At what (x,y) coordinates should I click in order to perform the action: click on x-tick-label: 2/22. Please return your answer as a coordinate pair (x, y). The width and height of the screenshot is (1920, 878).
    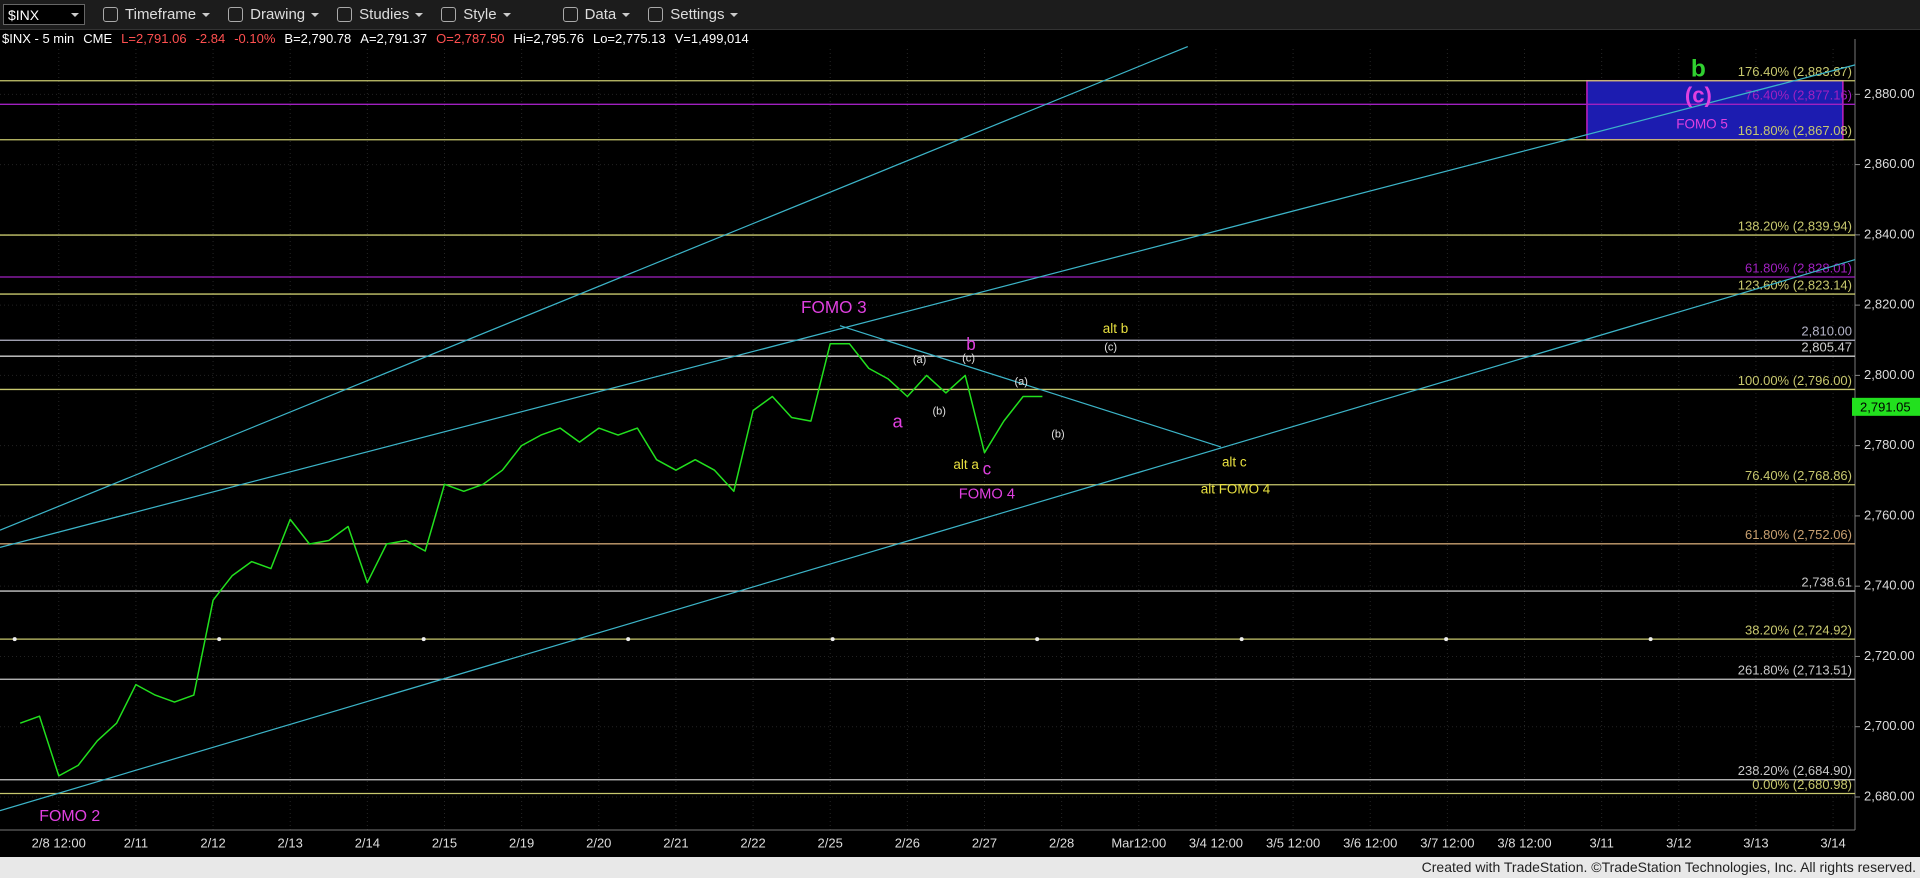
    Looking at the image, I should click on (752, 842).